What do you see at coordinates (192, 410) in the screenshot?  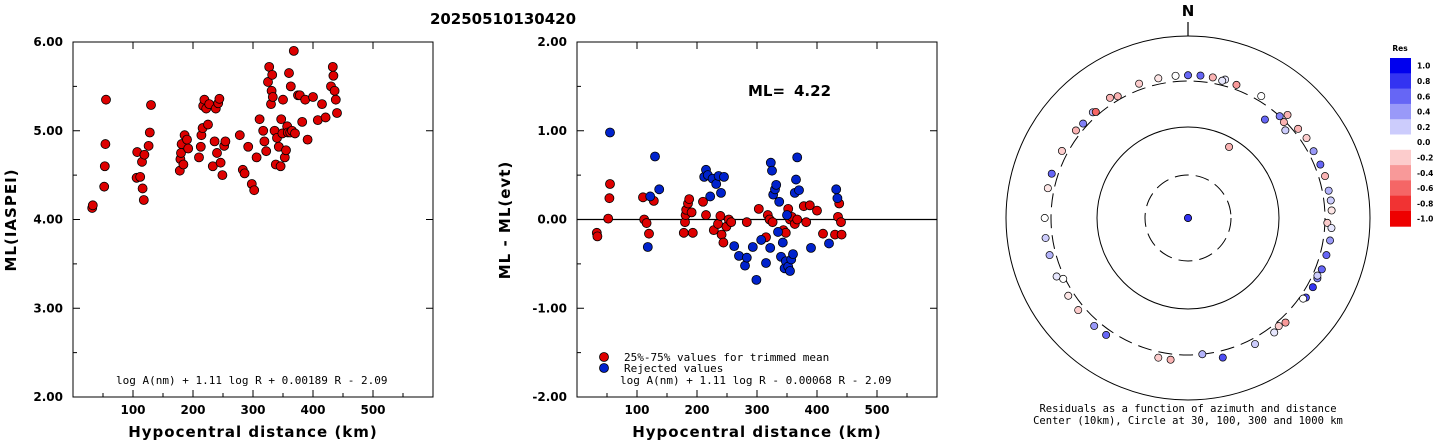 I see `left-xtick-label: 200` at bounding box center [192, 410].